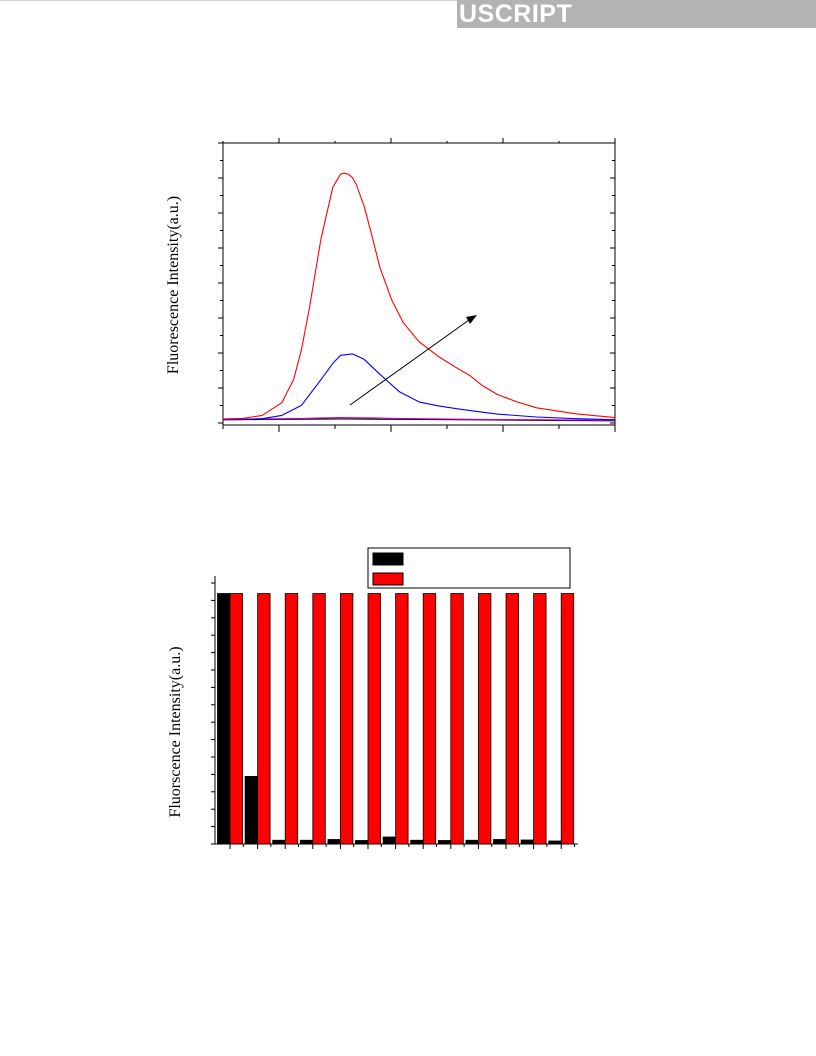 The height and width of the screenshot is (1056, 816). I want to click on page-top-rule, so click(408, 0).